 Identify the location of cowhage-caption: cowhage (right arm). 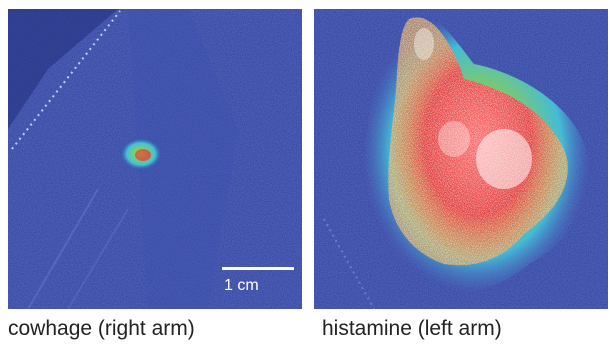
(101, 328).